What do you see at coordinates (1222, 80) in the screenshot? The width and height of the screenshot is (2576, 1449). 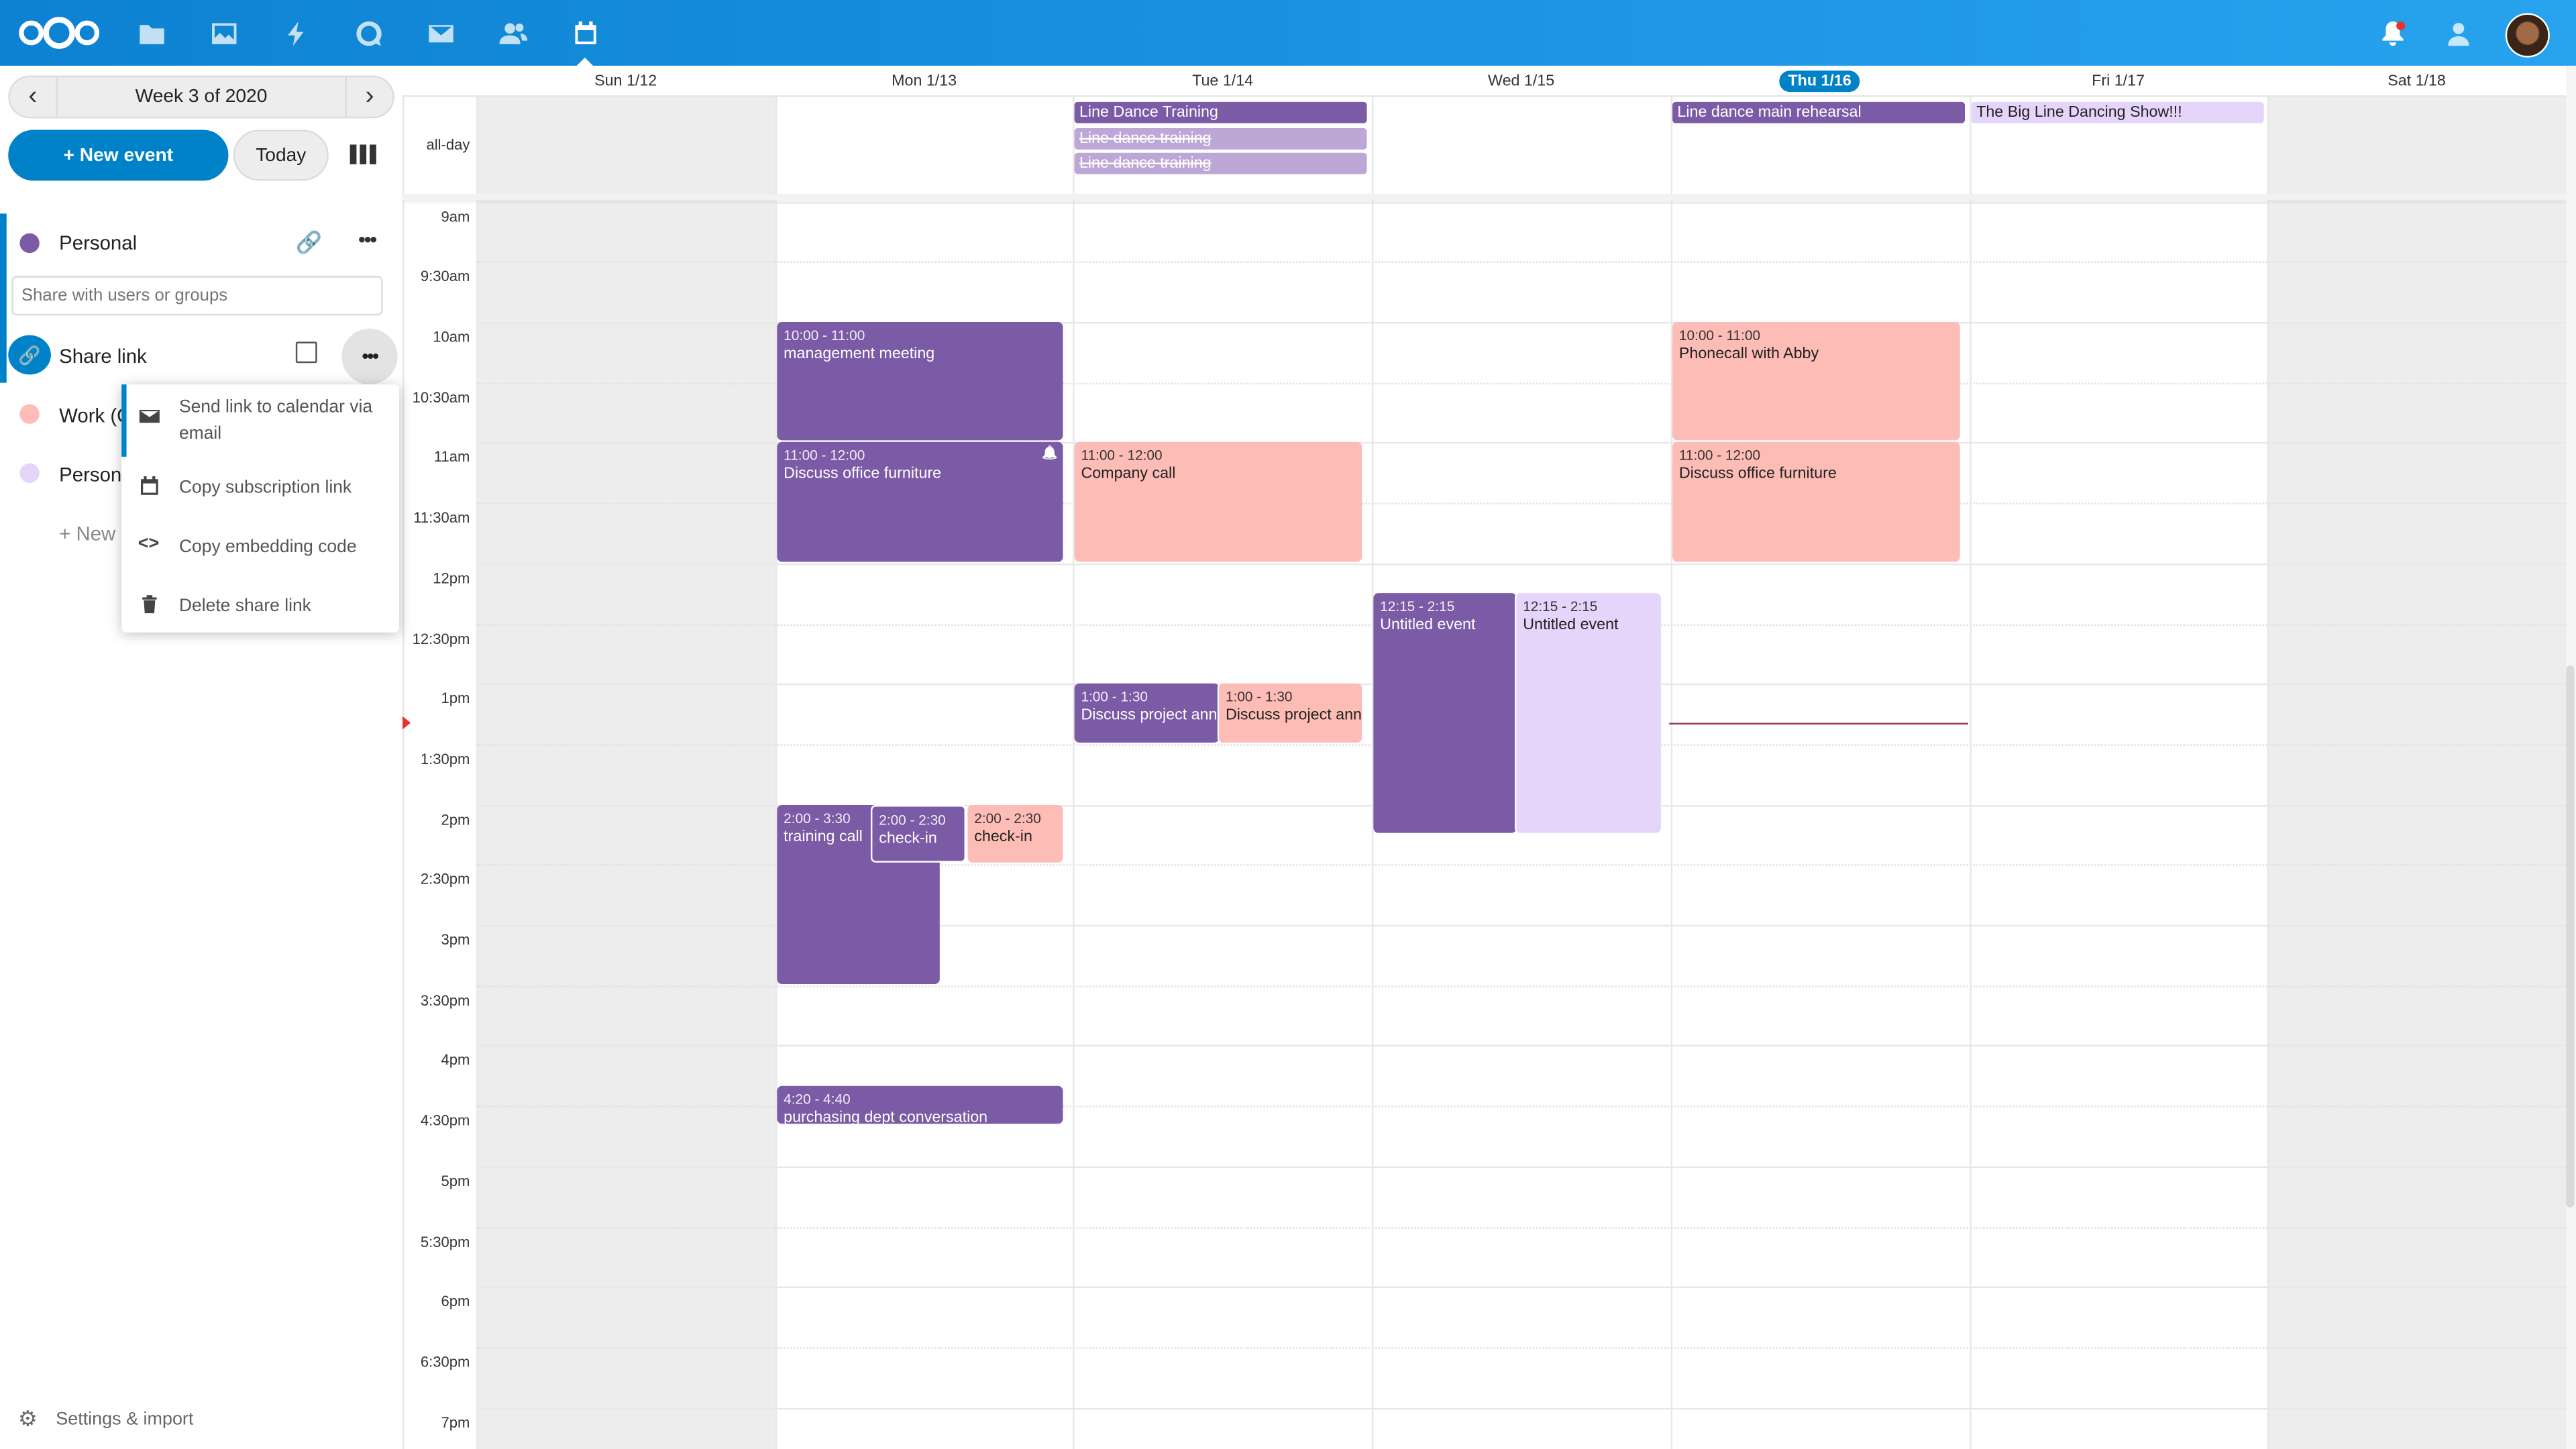 I see `day-header: Tue 1/14` at bounding box center [1222, 80].